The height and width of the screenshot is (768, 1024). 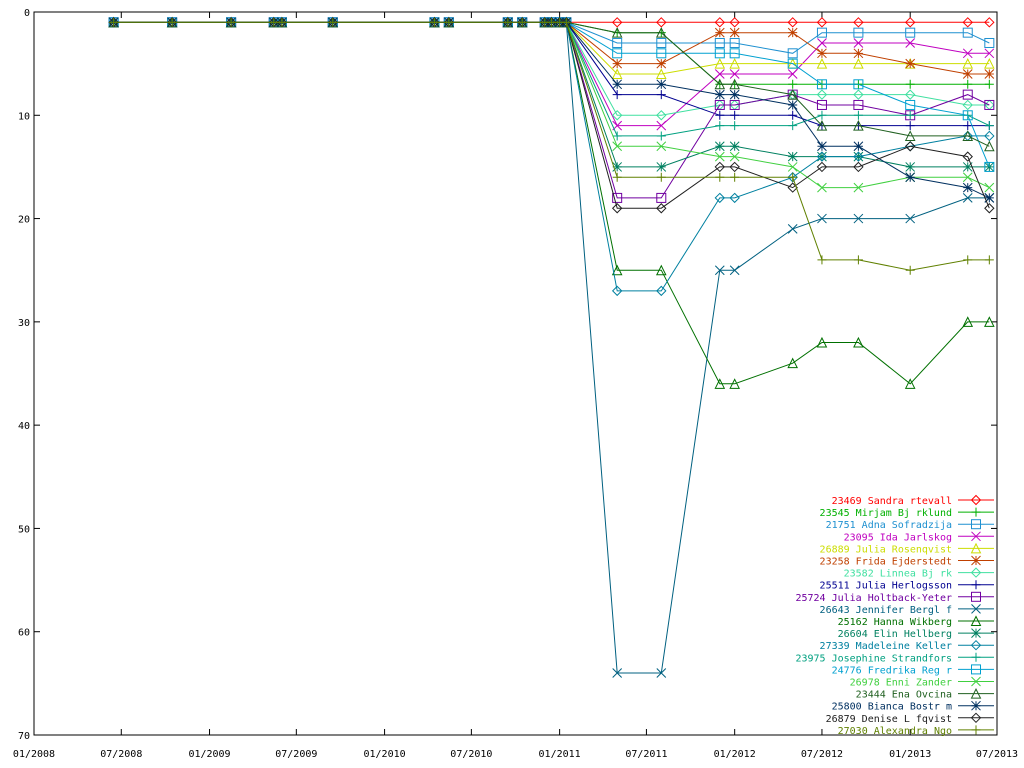 What do you see at coordinates (886, 646) in the screenshot?
I see `legend-label: 27339 Madeleine Keller` at bounding box center [886, 646].